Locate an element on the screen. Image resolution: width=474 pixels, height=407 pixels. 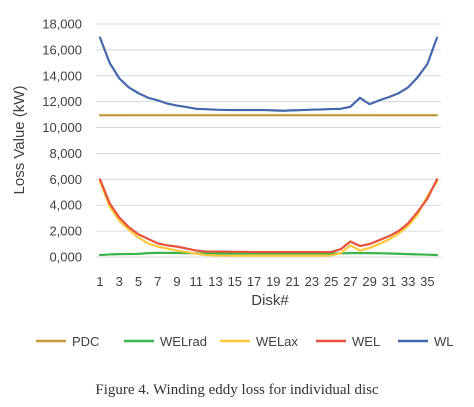
y-tick-label: 8,000 is located at coordinates (65, 153).